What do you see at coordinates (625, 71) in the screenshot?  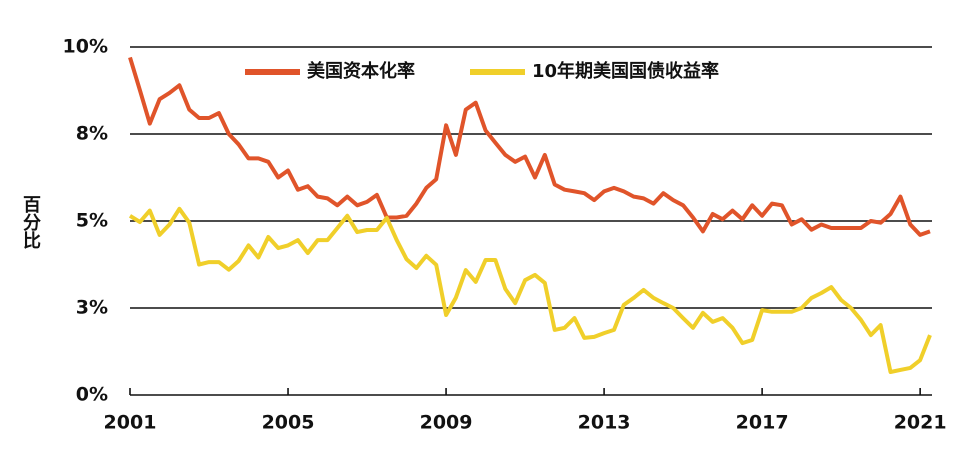 I see `legend-label: 10年期美国国债收益率` at bounding box center [625, 71].